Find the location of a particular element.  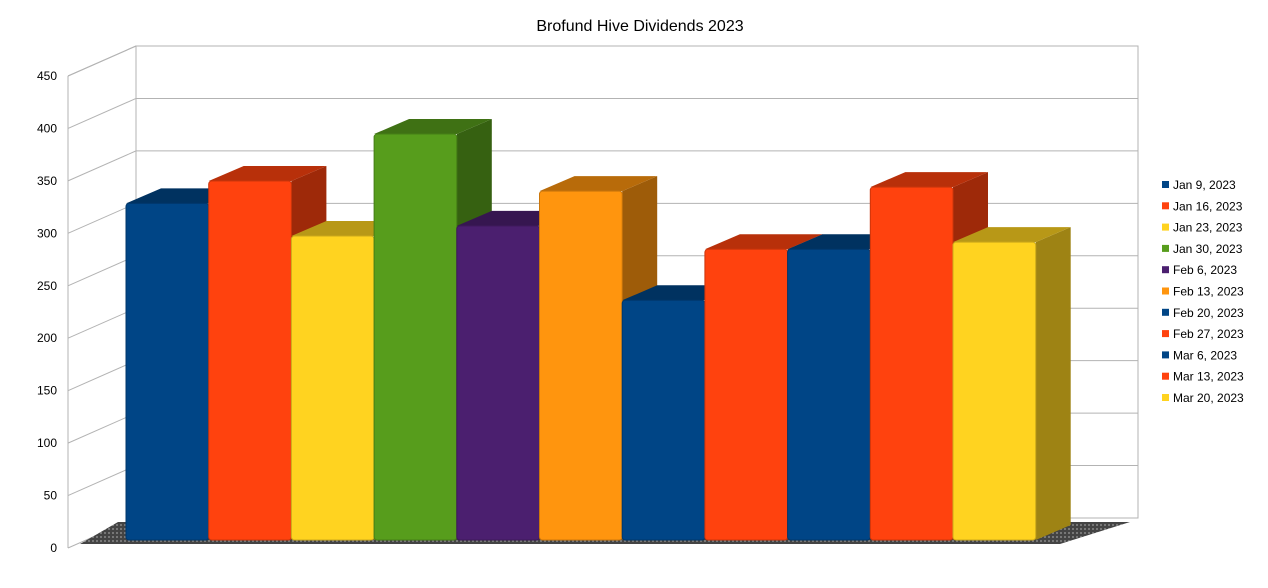

y-tick-label: 150 is located at coordinates (47, 391).